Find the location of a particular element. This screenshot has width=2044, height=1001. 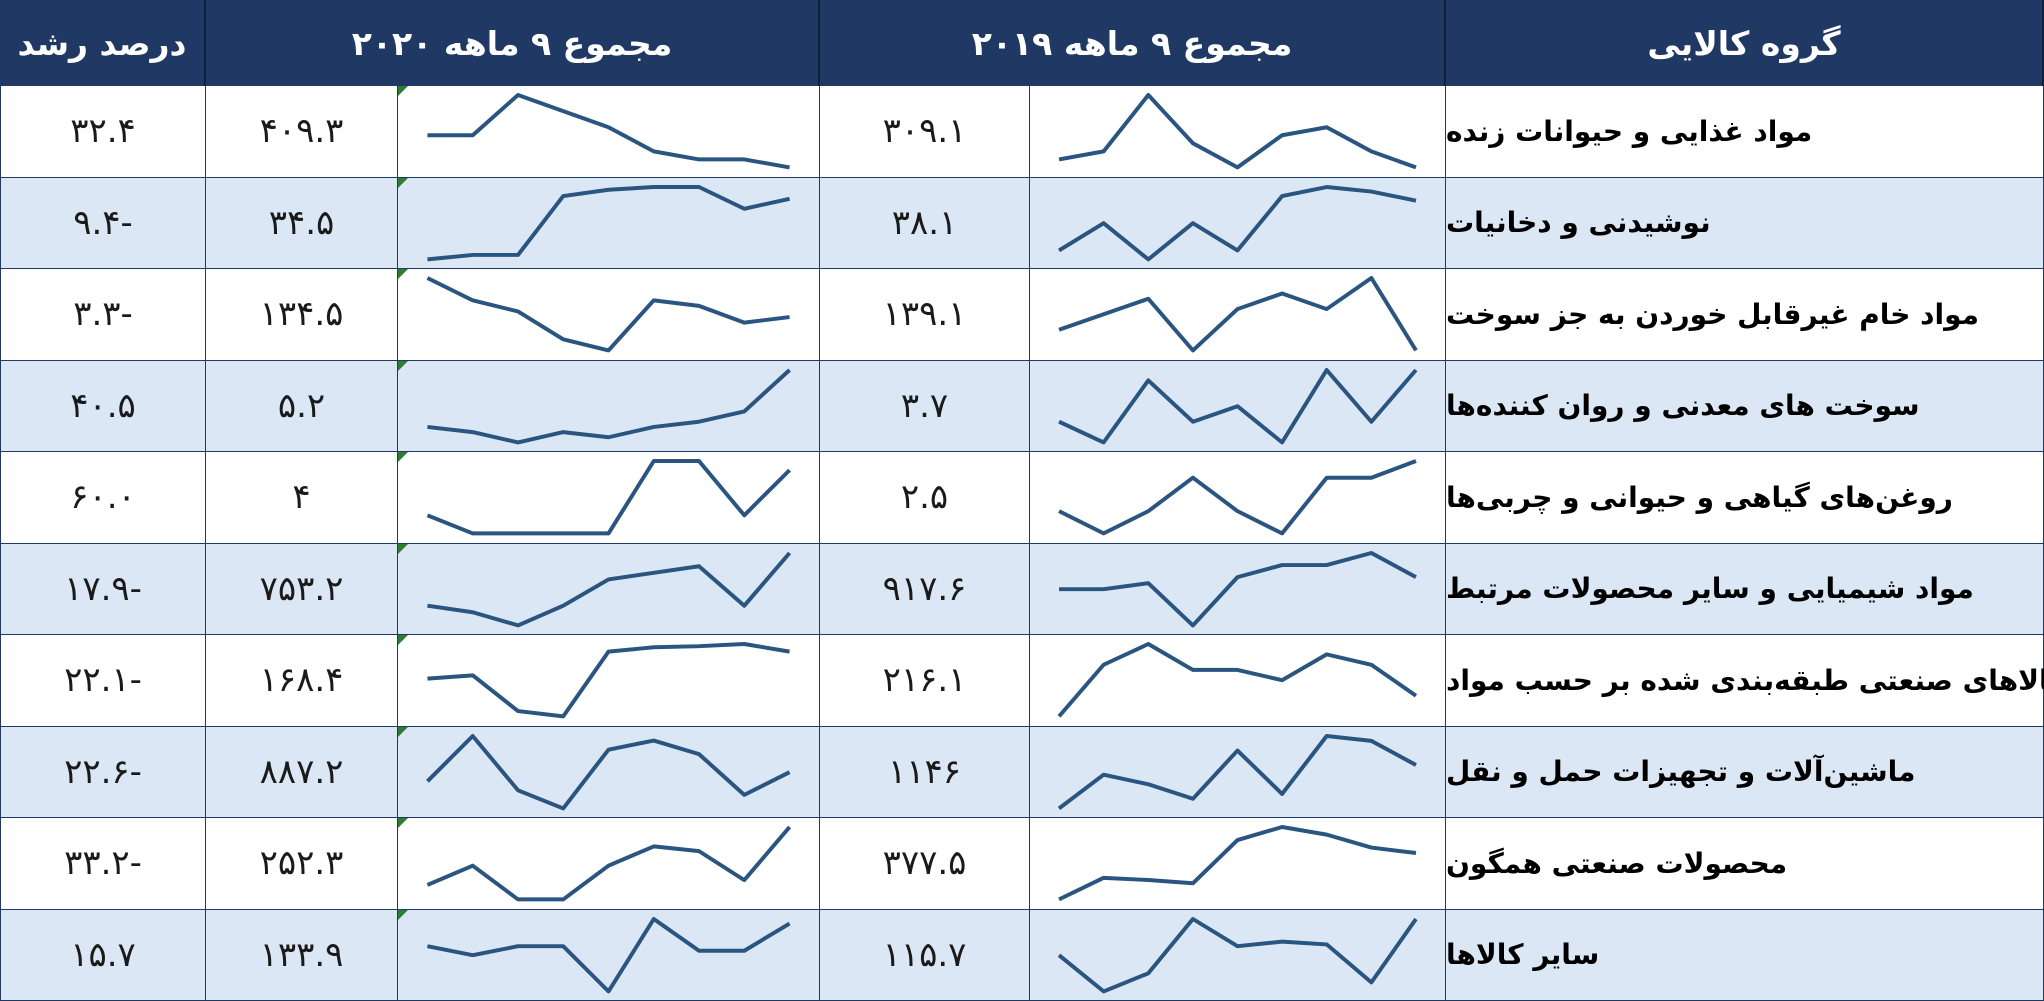

group-label: روغن‌های گیاهی و حیوانی و چربی‌ها is located at coordinates (1745, 498).